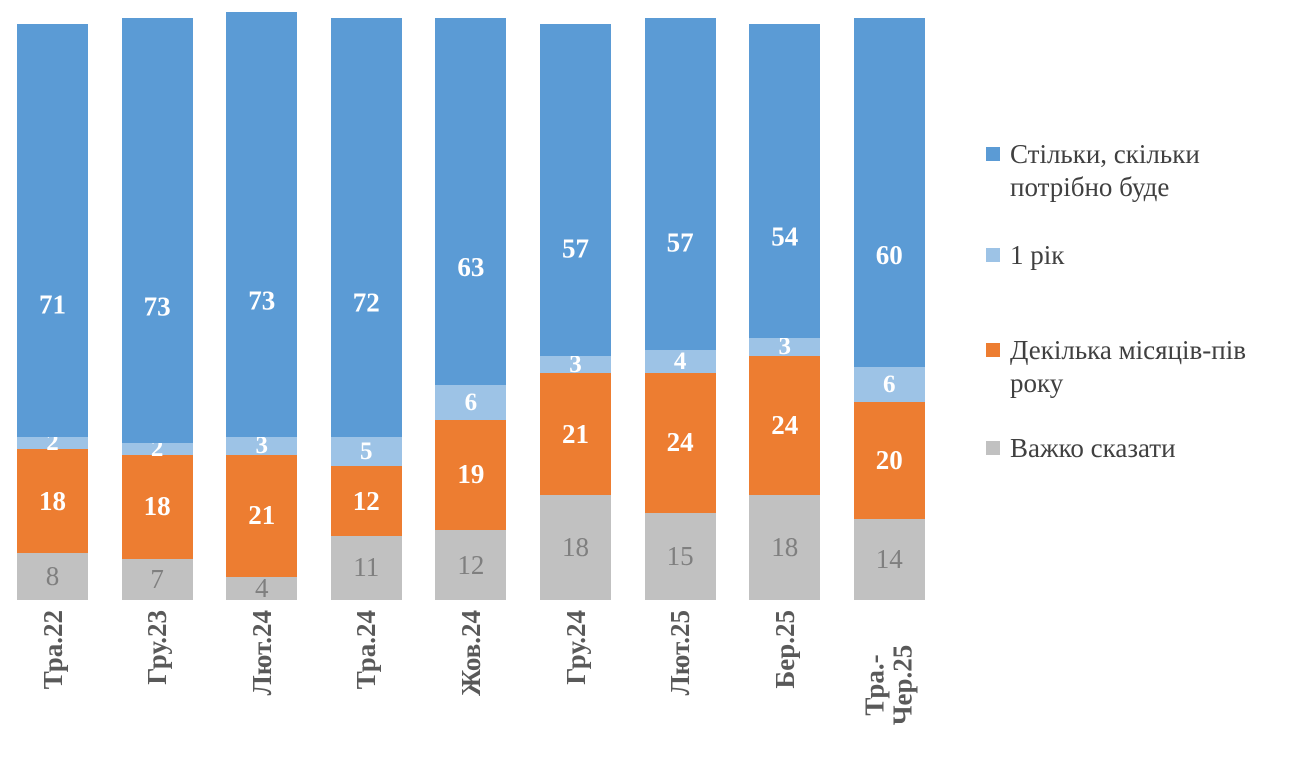 Image resolution: width=1300 pixels, height=766 pixels. What do you see at coordinates (889, 193) in the screenshot?
I see `bar-segment: 60` at bounding box center [889, 193].